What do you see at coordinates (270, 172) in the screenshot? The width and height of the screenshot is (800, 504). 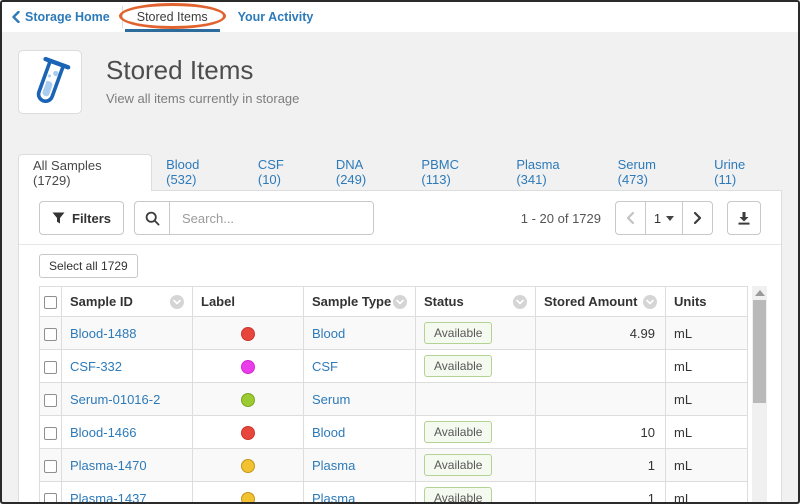 I see `tab-csf: CSF (10)` at bounding box center [270, 172].